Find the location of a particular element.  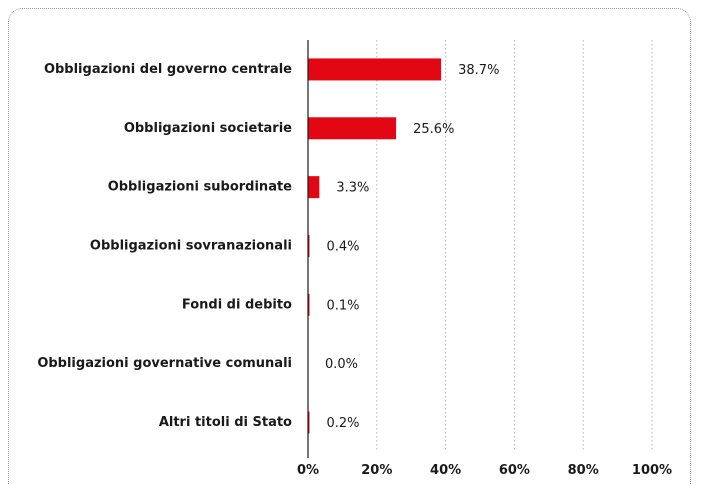

value-label: 0.4% is located at coordinates (343, 247).